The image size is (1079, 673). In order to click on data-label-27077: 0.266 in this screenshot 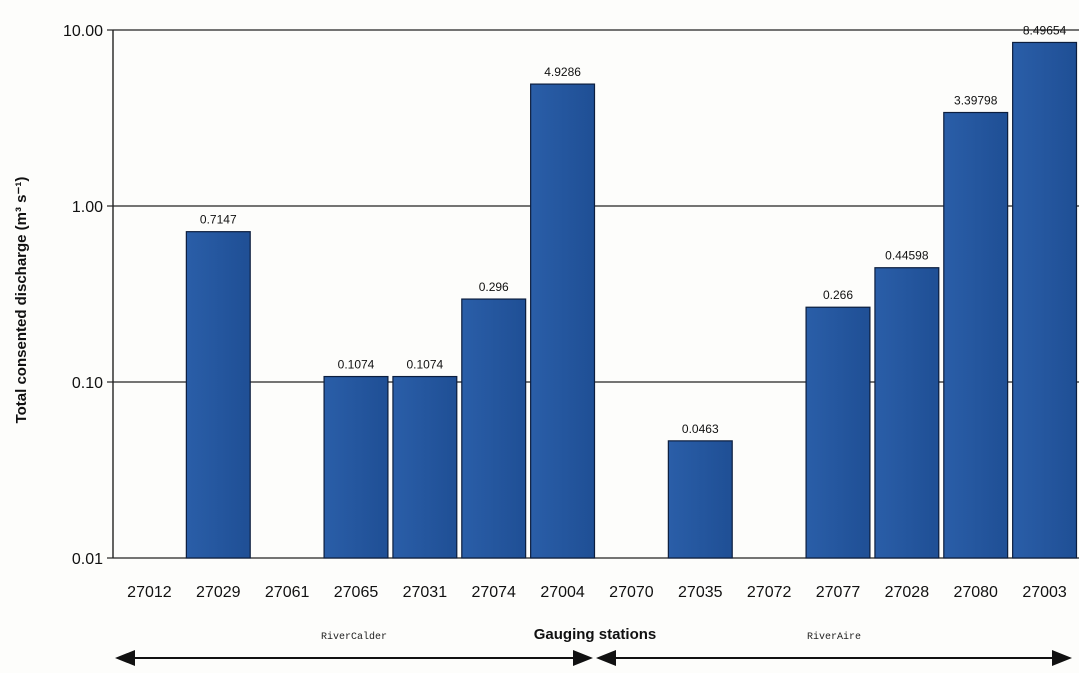, I will do `click(838, 295)`.